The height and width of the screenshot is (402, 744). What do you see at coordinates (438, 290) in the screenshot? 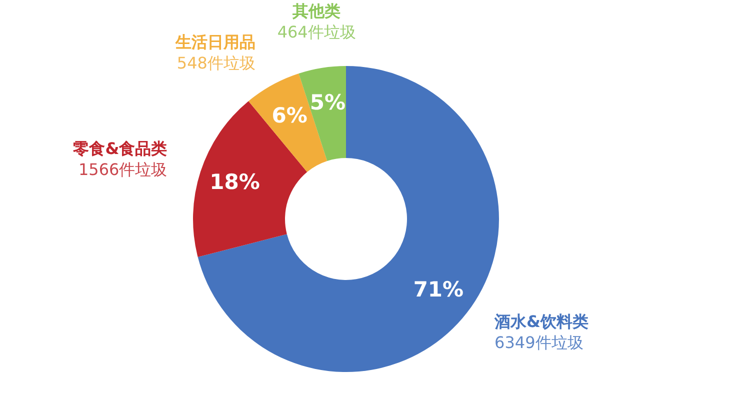
I see `data-label: 71%` at bounding box center [438, 290].